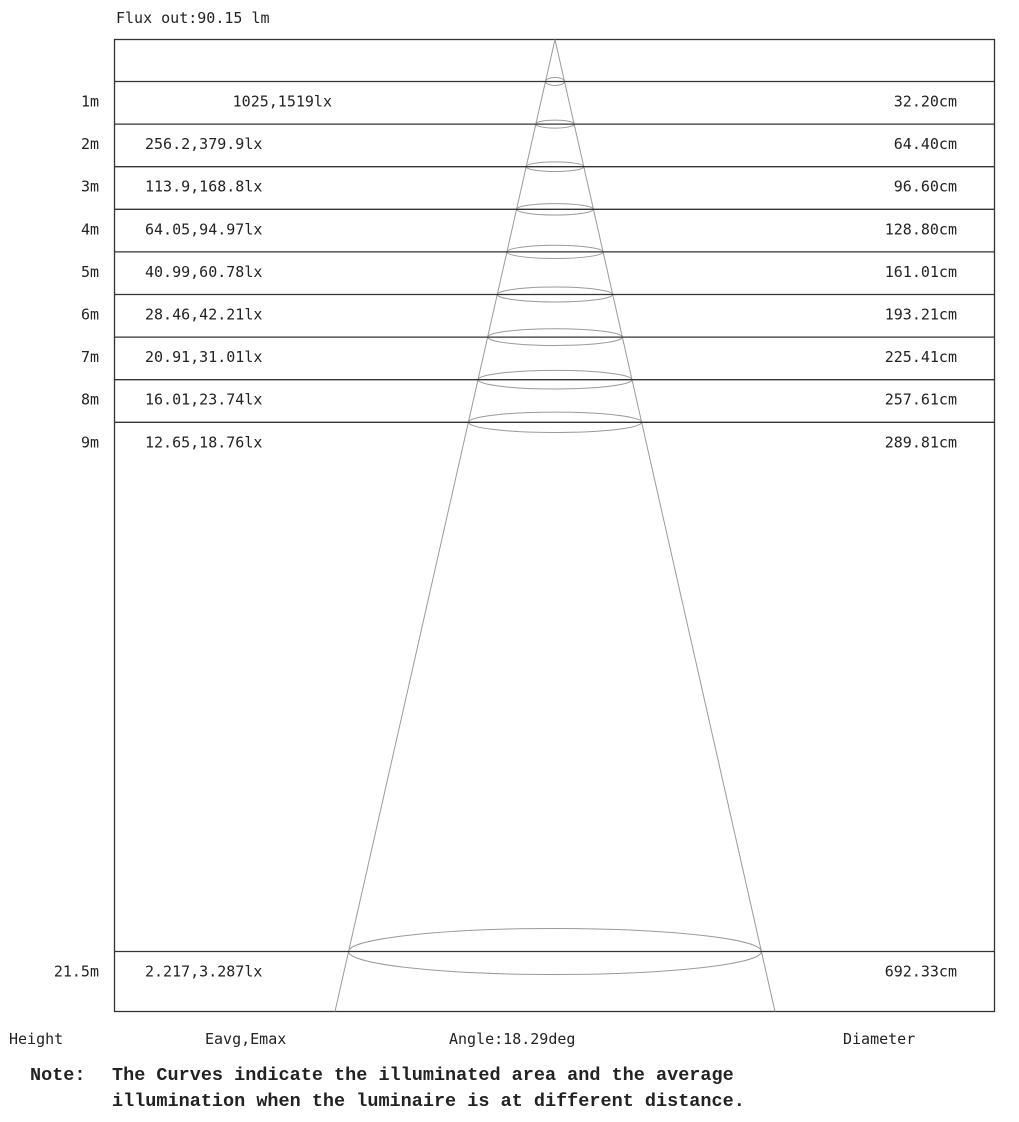 This screenshot has width=1019, height=1122. I want to click on eavg-emax-axis-label: Eavg,Emax, so click(245, 1039).